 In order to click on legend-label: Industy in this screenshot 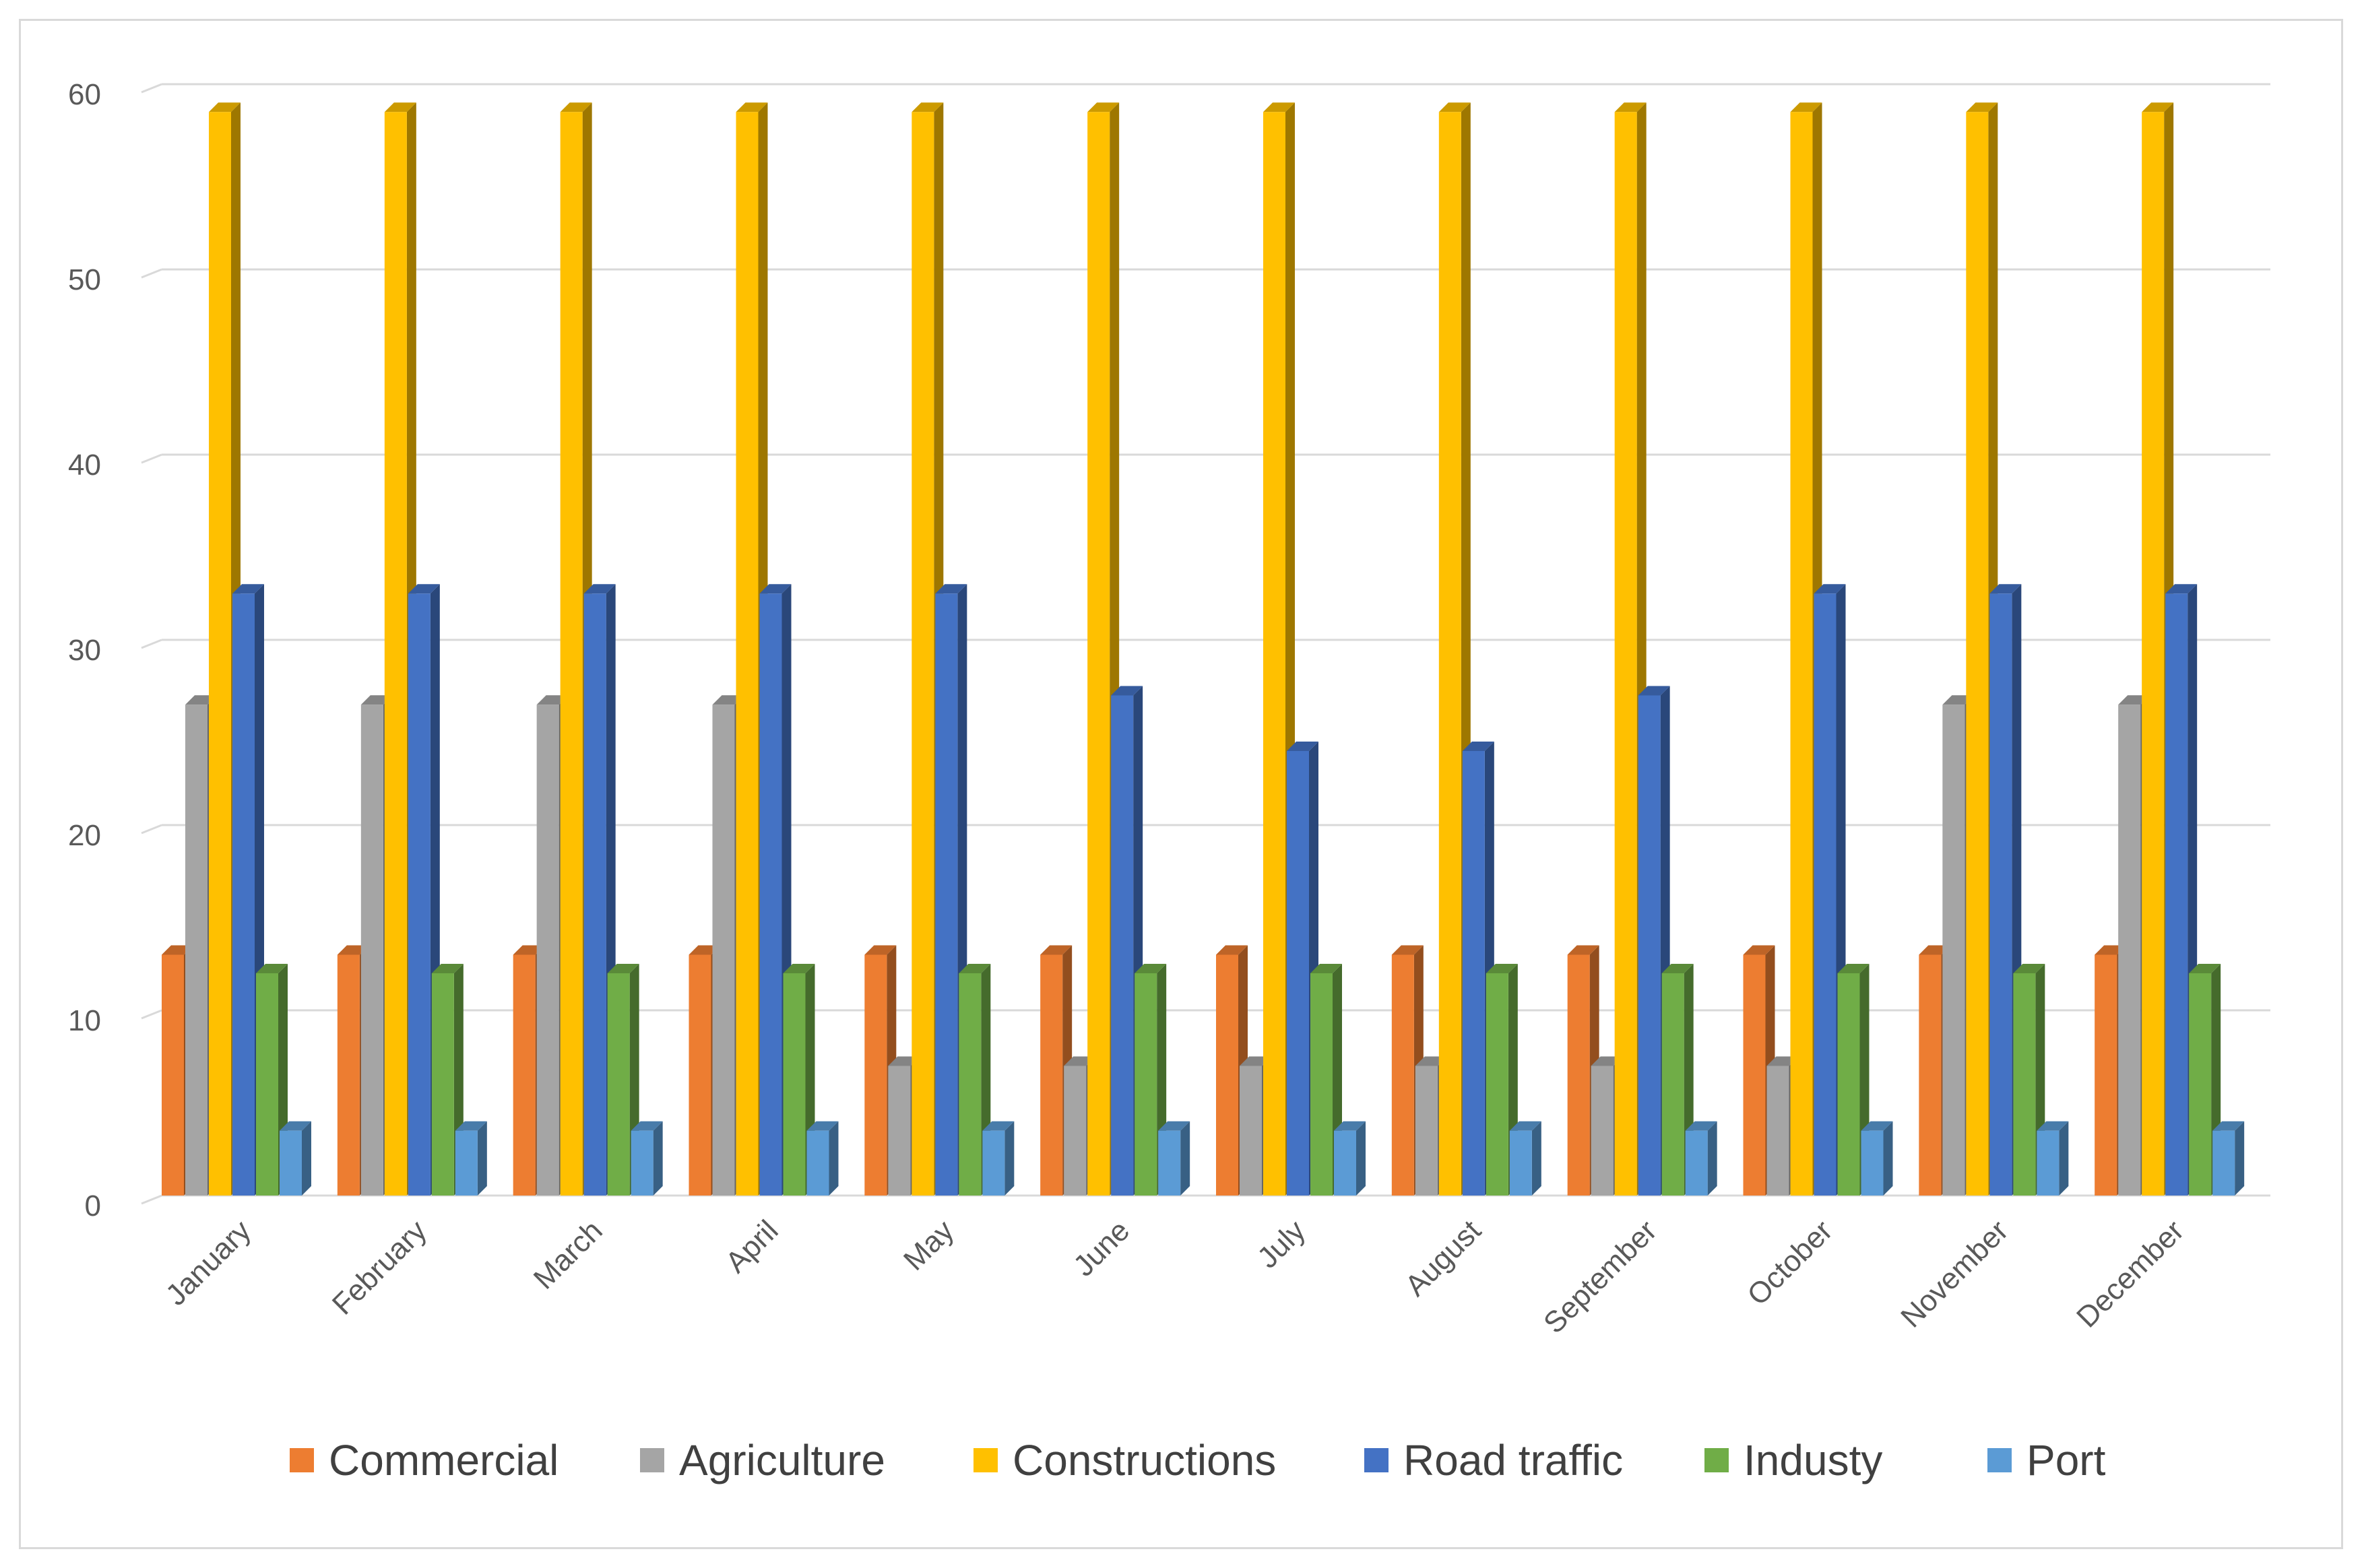, I will do `click(1813, 1460)`.